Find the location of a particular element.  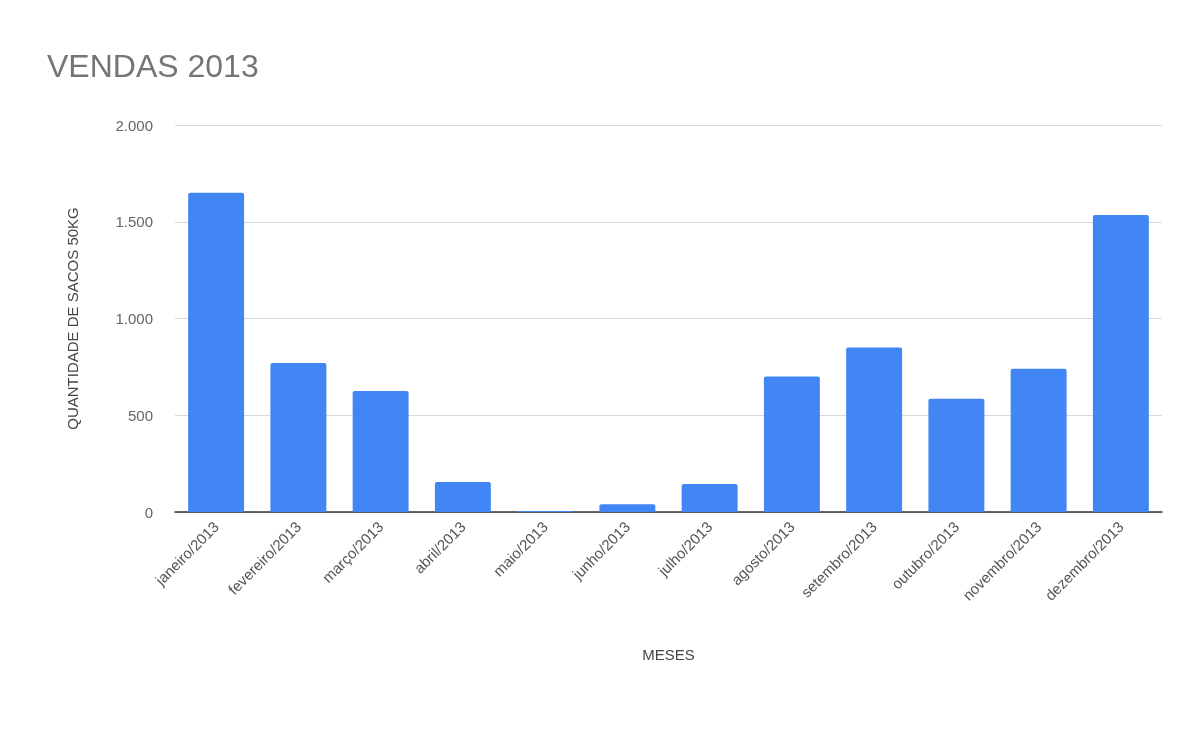

y-tick-label: 500 is located at coordinates (140, 415).